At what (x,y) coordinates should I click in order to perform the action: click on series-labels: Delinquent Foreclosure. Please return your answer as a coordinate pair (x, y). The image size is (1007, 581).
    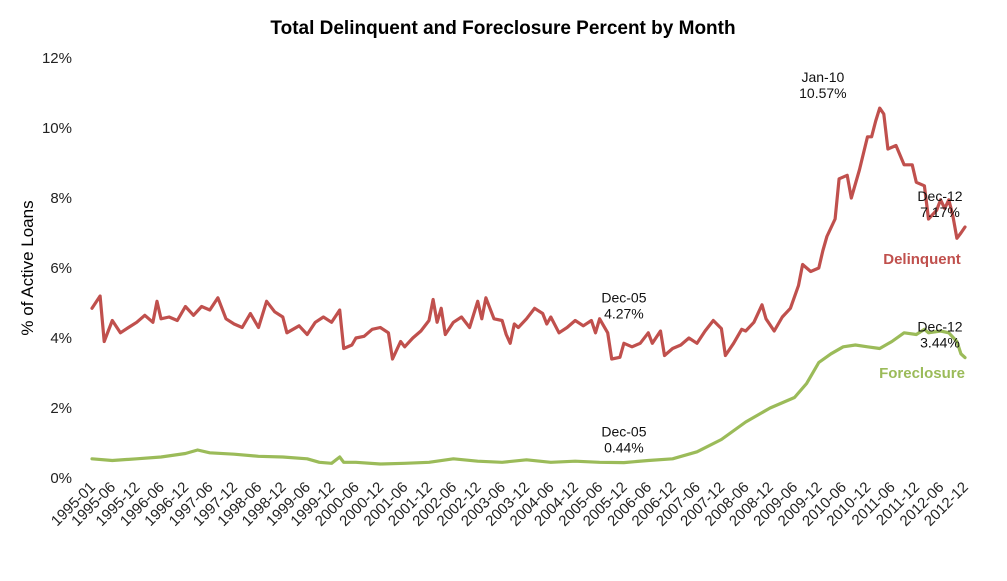
    Looking at the image, I should click on (922, 316).